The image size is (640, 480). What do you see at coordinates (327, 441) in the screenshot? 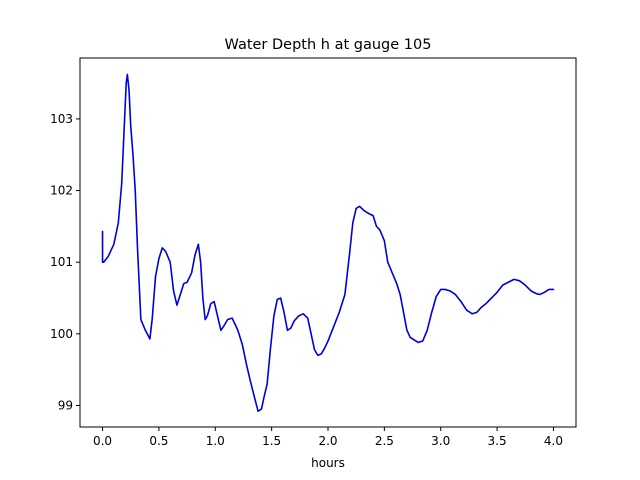
I see `x-tick-label: 2.0` at bounding box center [327, 441].